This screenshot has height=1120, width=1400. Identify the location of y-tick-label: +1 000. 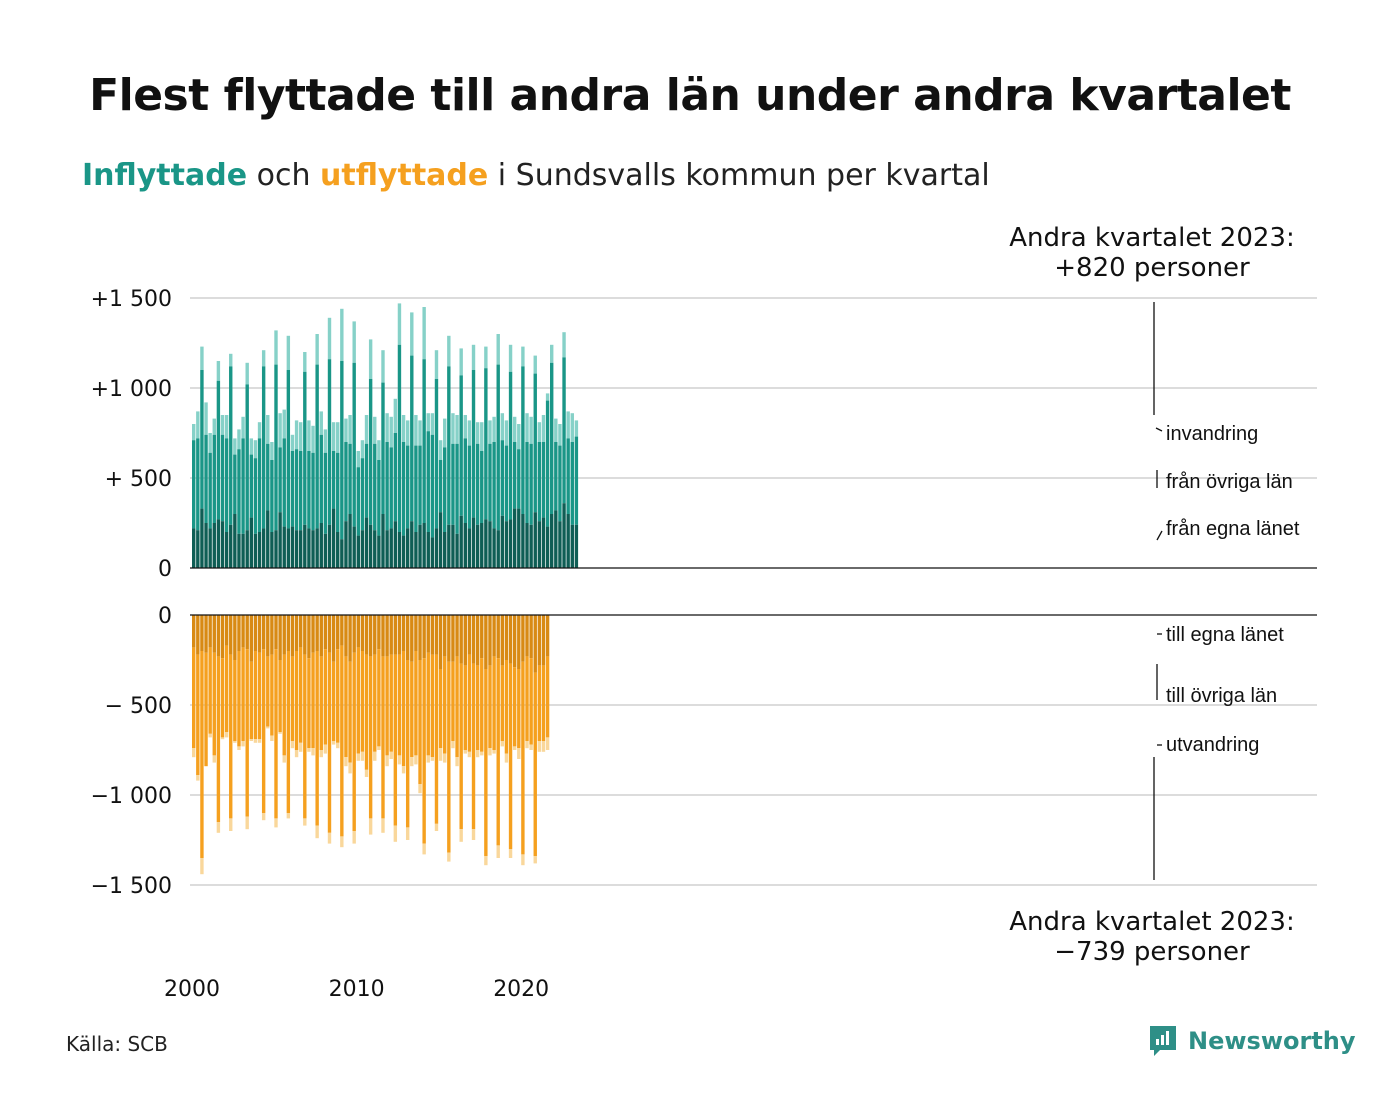
(131, 389).